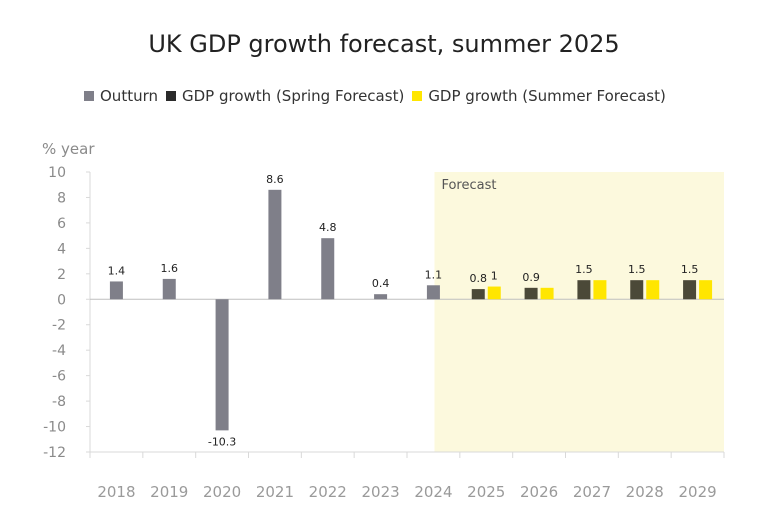 This screenshot has width=768, height=508. Describe the element at coordinates (61, 224) in the screenshot. I see `y-tick-label: 6` at that location.